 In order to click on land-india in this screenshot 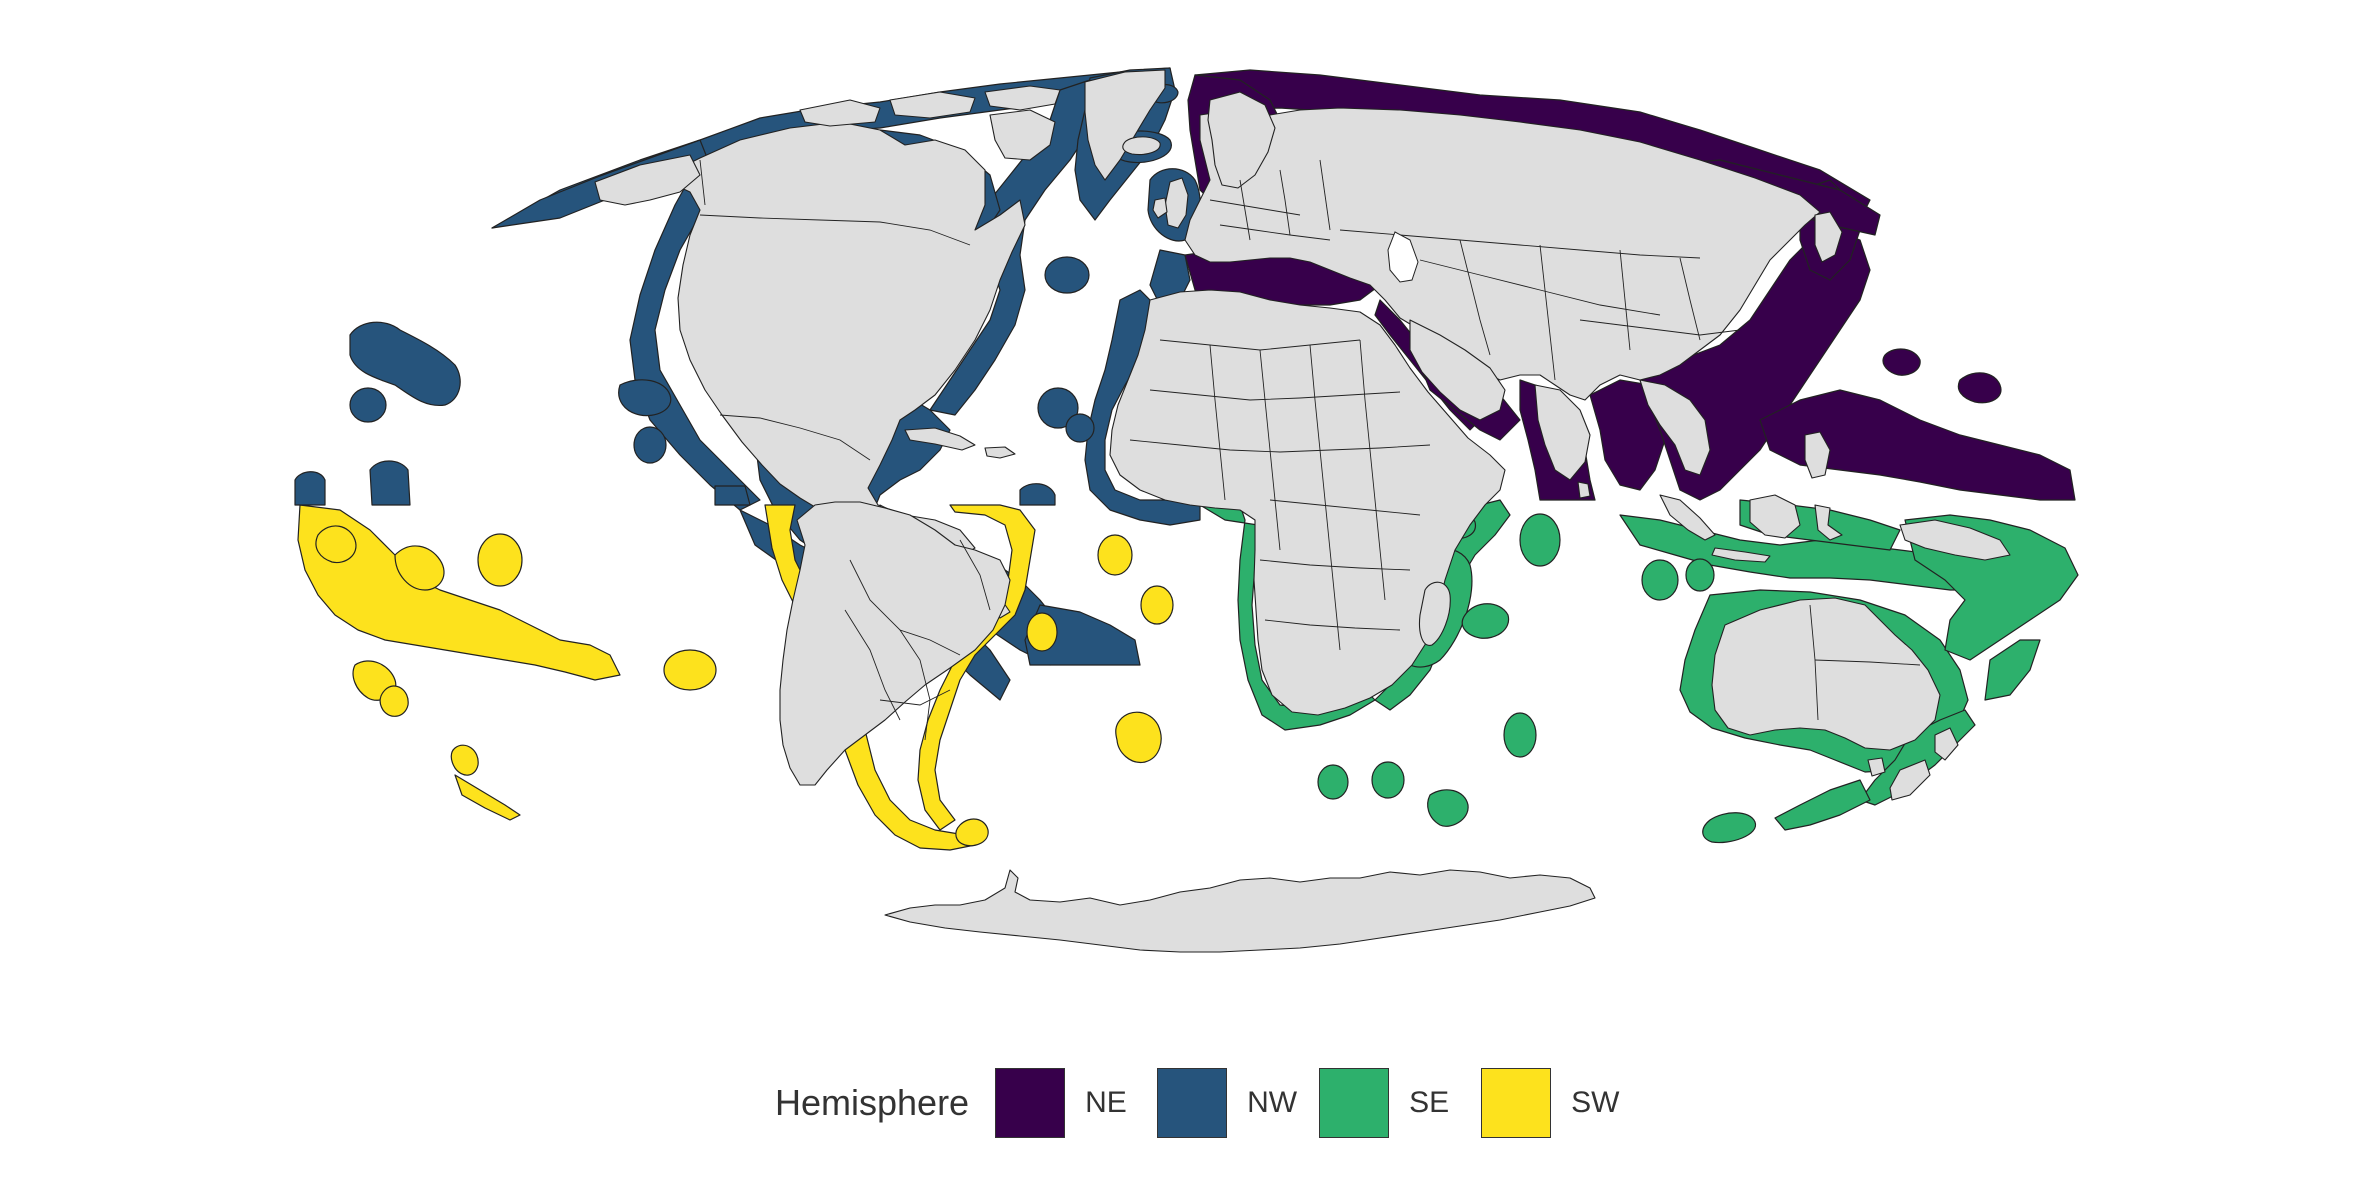, I will do `click(1562, 432)`.